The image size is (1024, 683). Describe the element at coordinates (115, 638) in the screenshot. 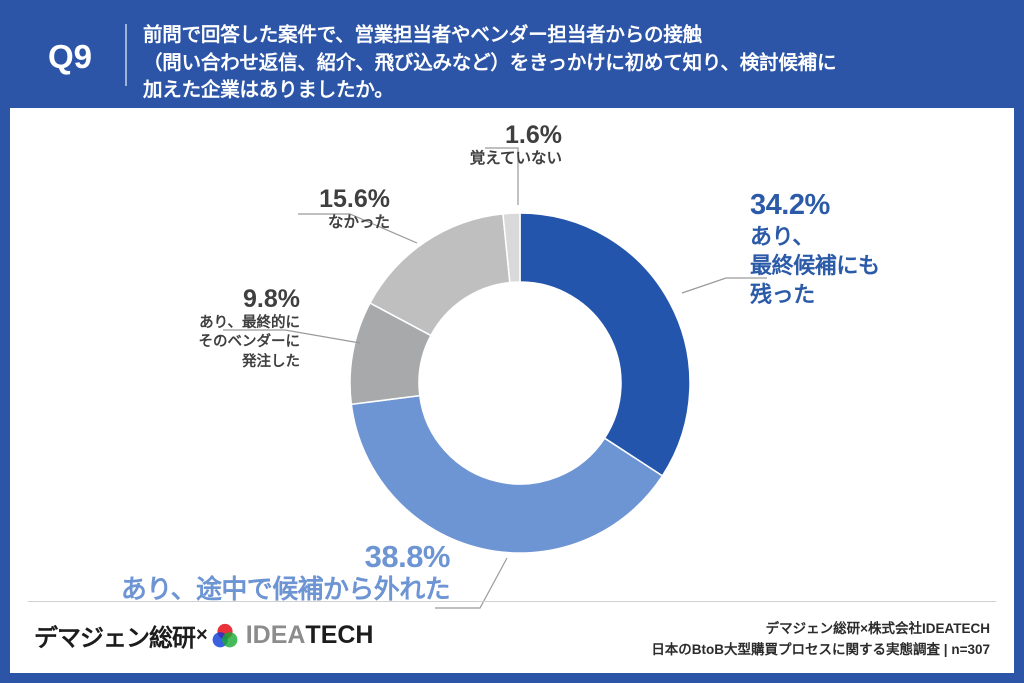

I see `brand-name: デマジェン総研` at that location.